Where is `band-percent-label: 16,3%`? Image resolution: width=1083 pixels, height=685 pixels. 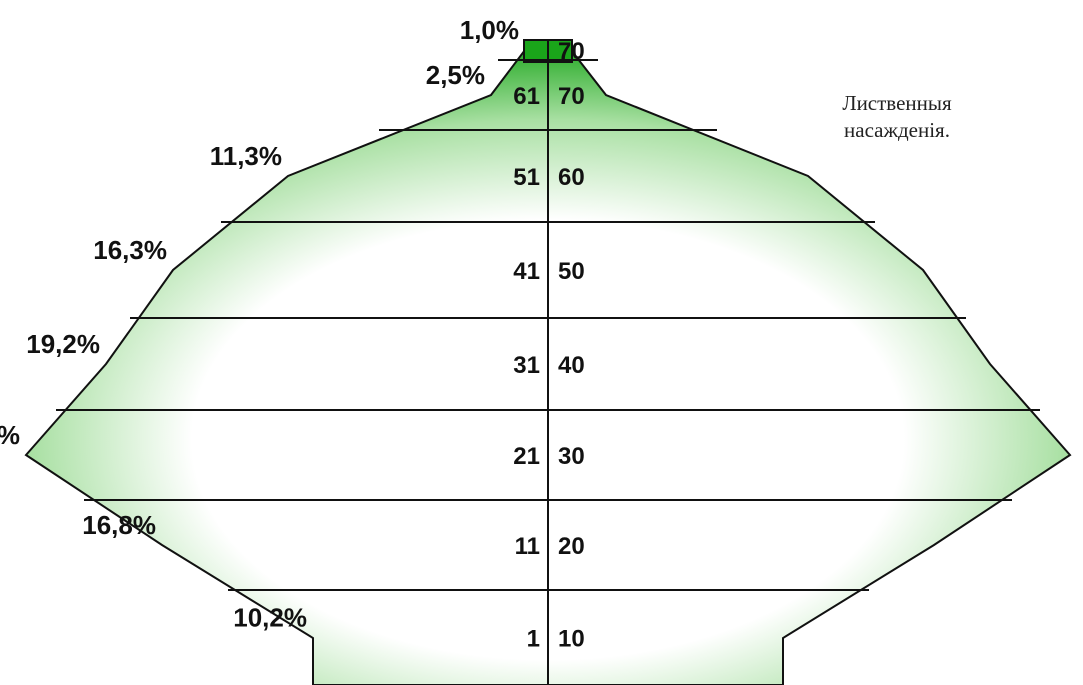
band-percent-label: 16,3% is located at coordinates (130, 250).